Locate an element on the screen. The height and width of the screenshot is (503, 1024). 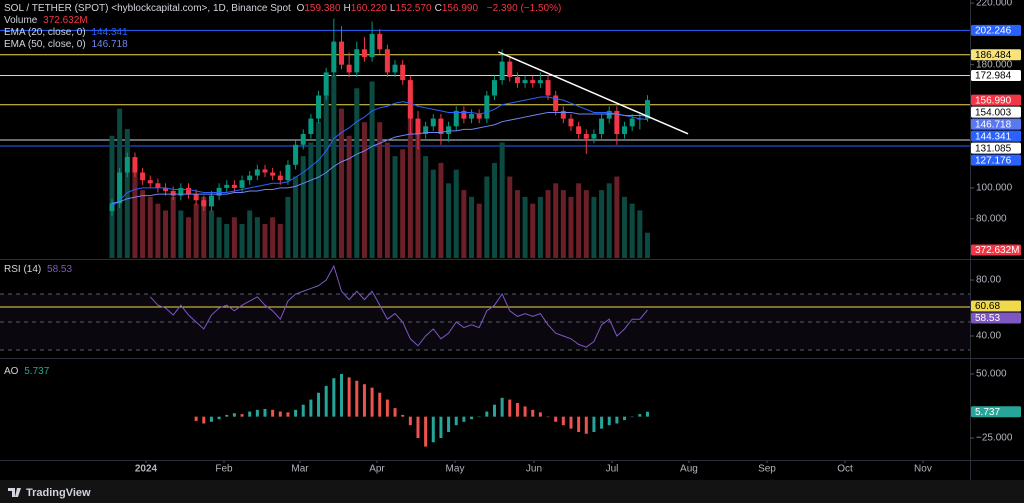
ema-value: 146.718 is located at coordinates (109, 44).